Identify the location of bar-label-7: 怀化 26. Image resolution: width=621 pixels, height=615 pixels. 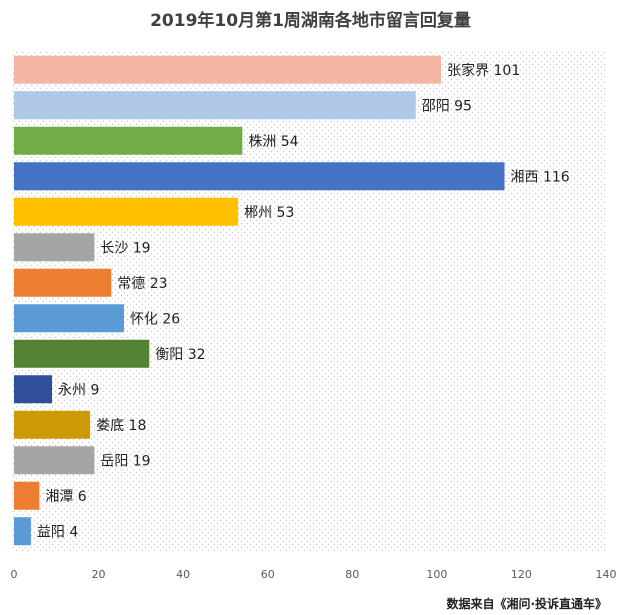
(155, 319).